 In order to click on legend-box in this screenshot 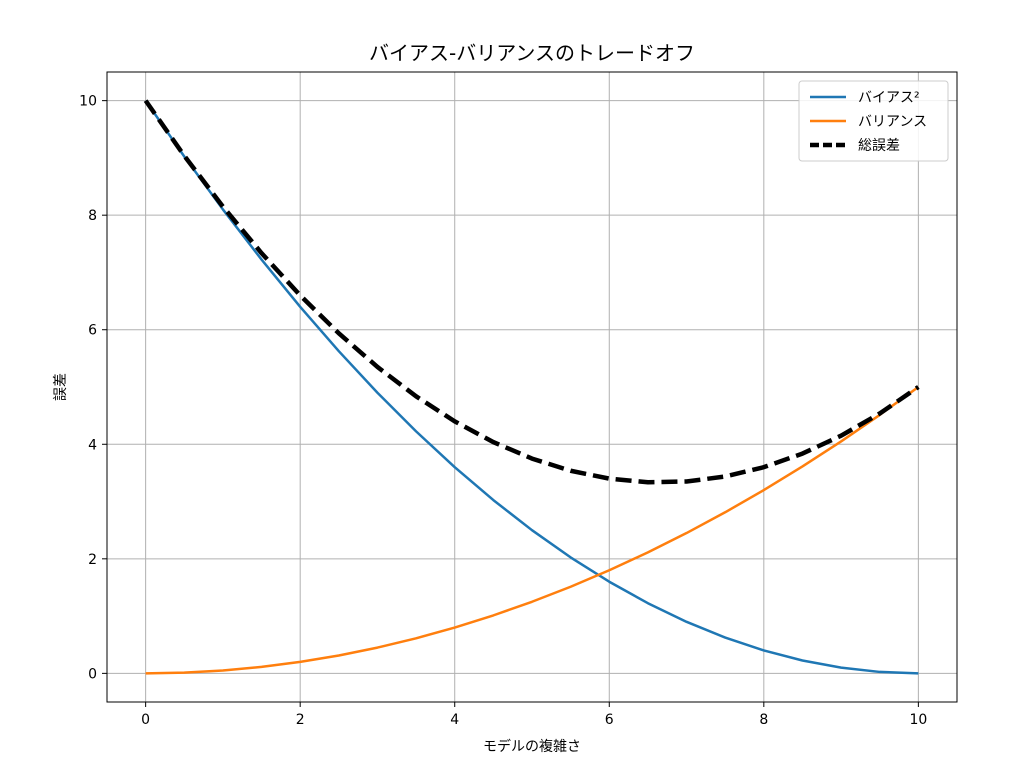, I will do `click(873, 121)`.